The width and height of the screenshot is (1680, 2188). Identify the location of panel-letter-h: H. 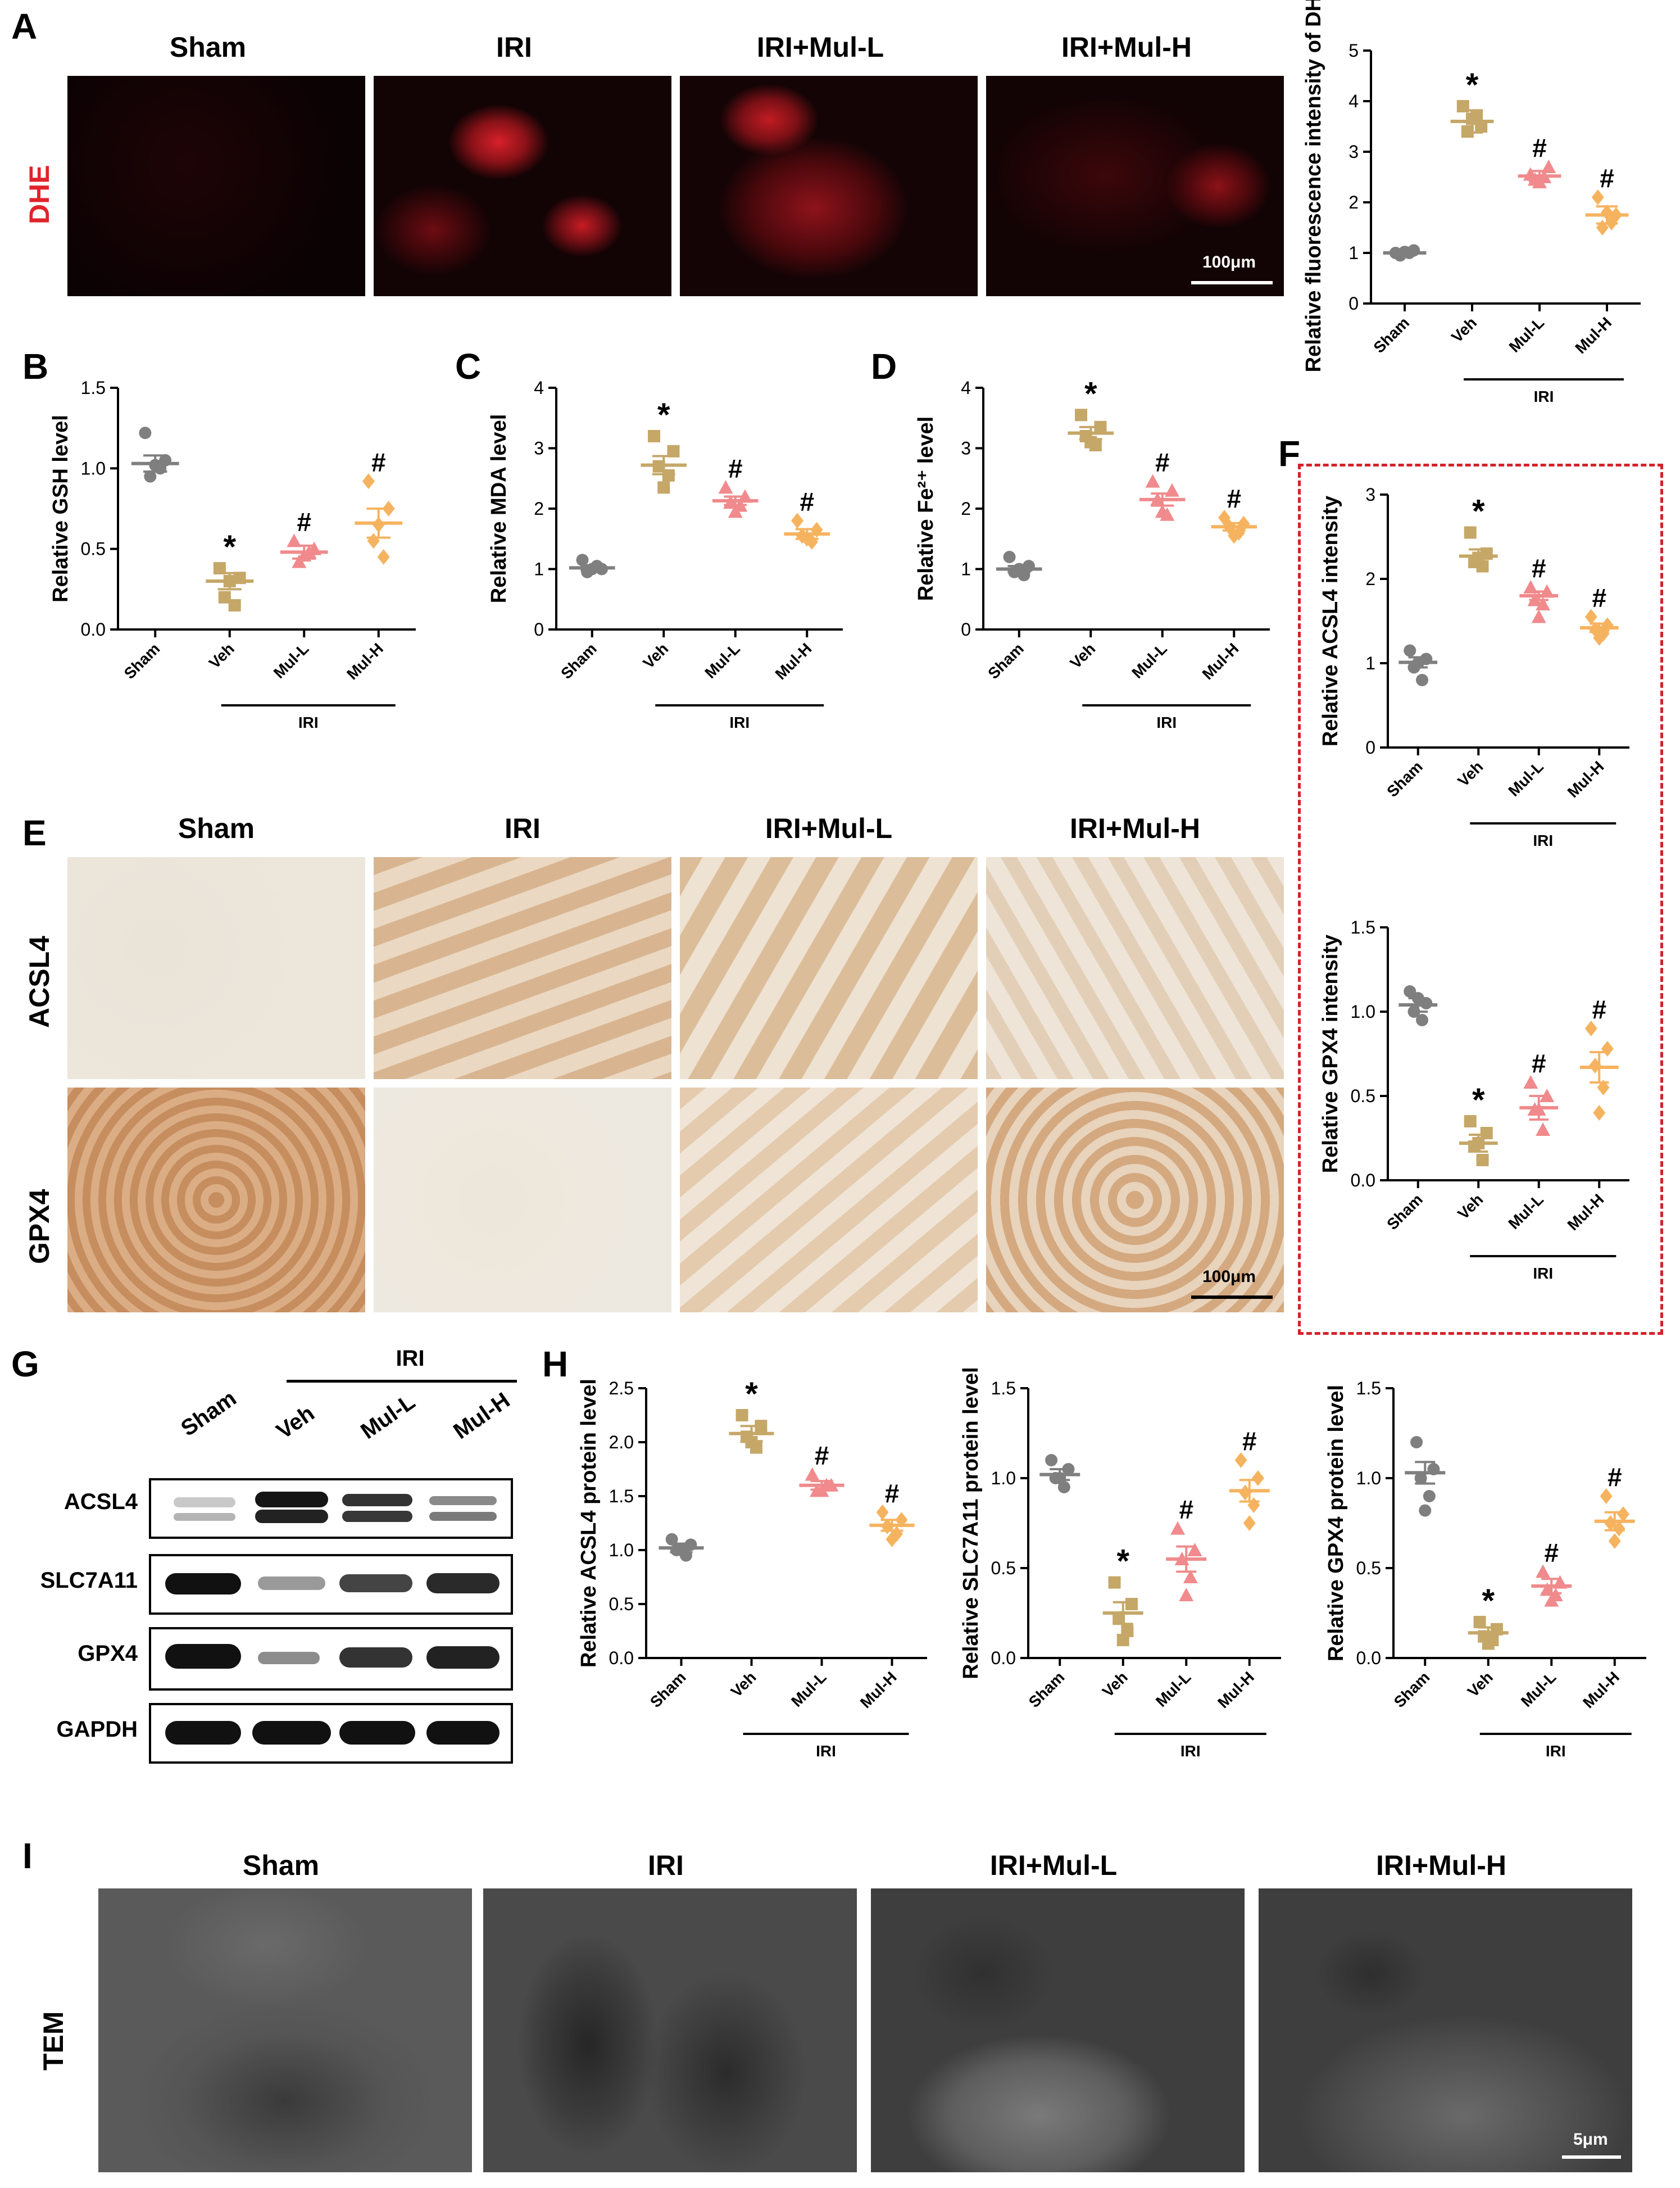
(555, 1364).